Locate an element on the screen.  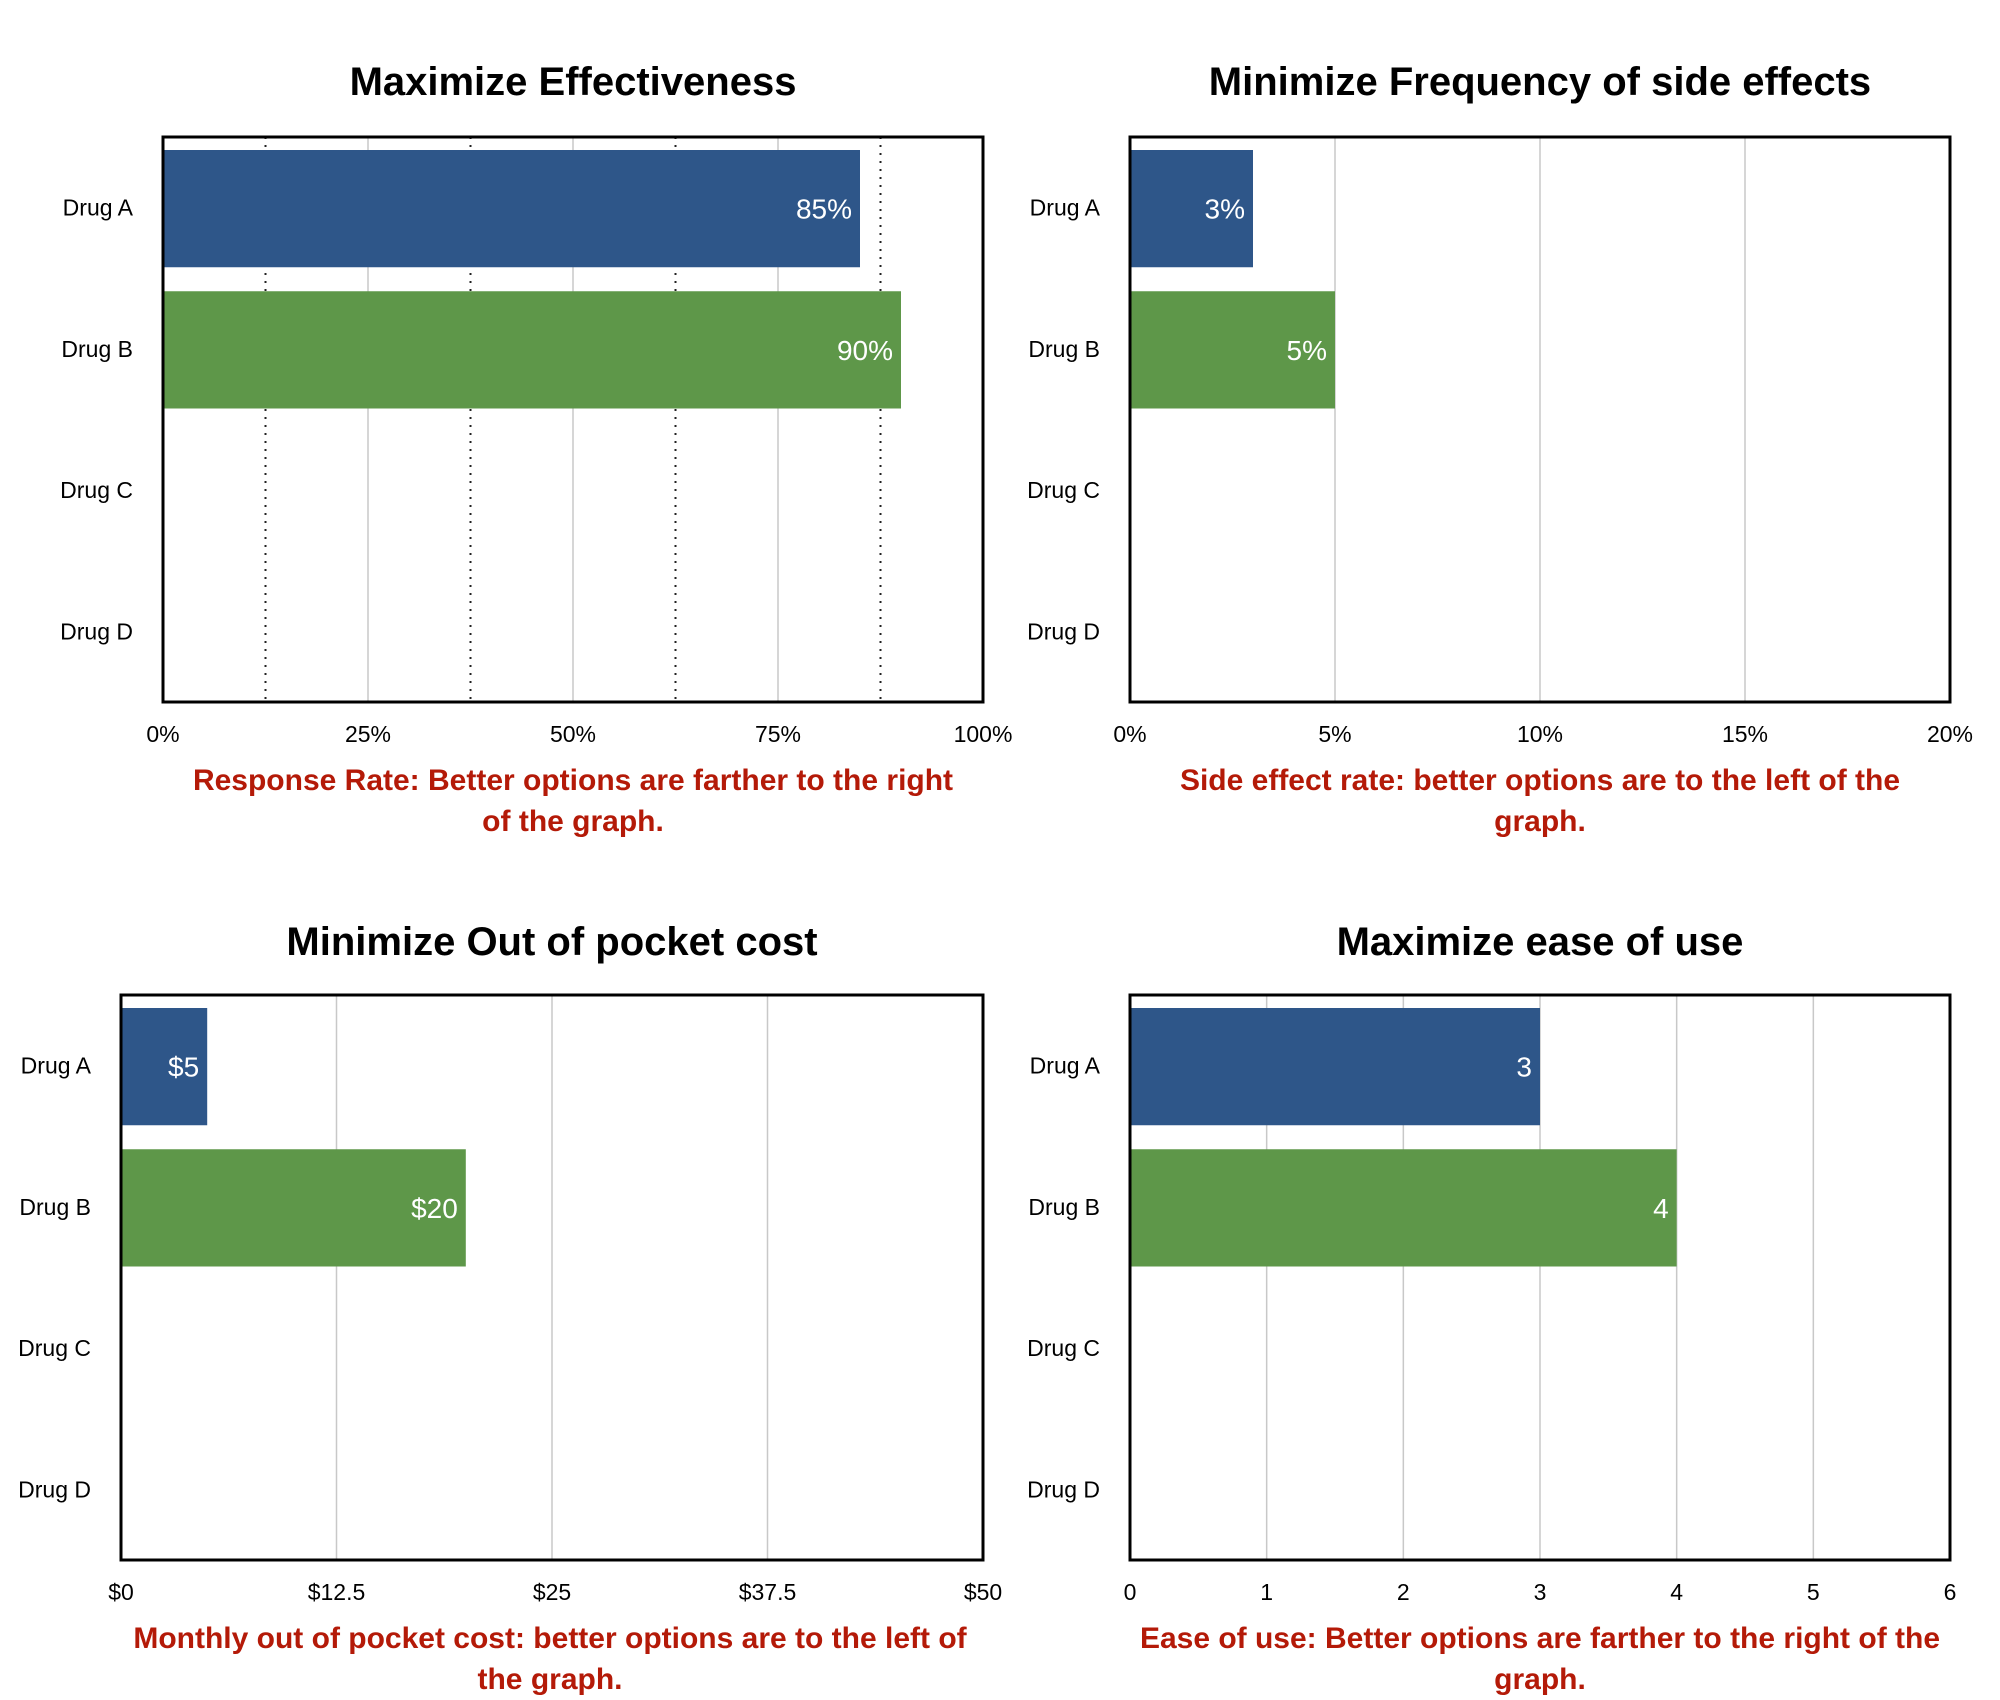
x-tick-label: $0 is located at coordinates (121, 1592).